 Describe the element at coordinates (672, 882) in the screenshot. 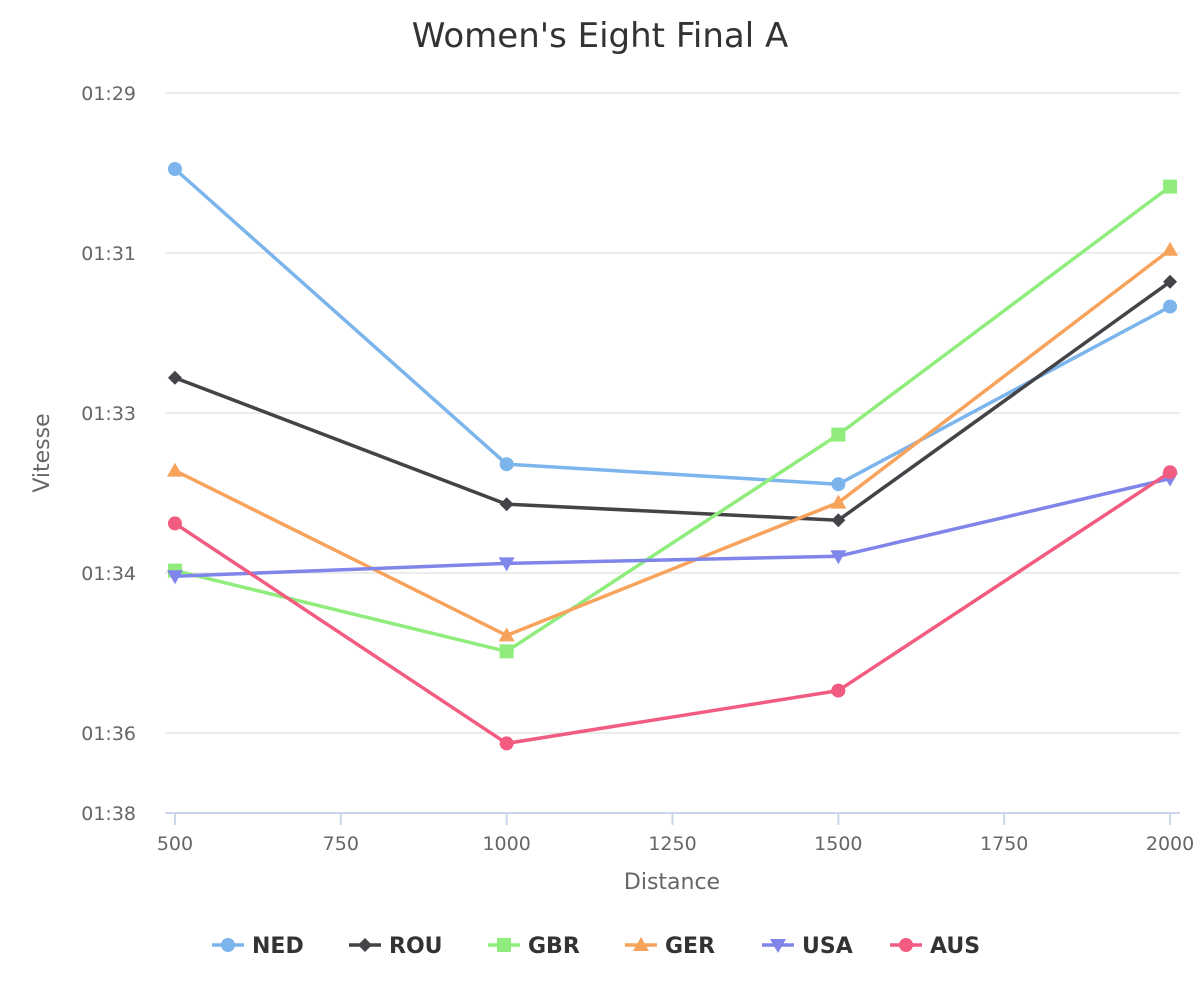

I see `x-axis-title: Distance` at that location.